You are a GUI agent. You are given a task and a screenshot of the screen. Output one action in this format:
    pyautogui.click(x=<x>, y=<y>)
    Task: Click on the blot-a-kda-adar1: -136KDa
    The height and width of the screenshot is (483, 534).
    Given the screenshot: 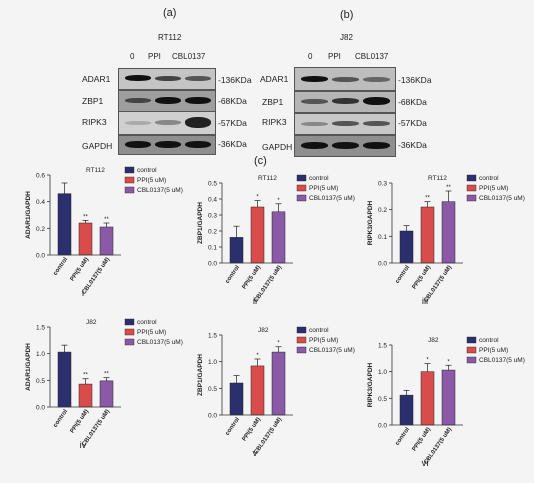 What is the action you would take?
    pyautogui.click(x=235, y=80)
    